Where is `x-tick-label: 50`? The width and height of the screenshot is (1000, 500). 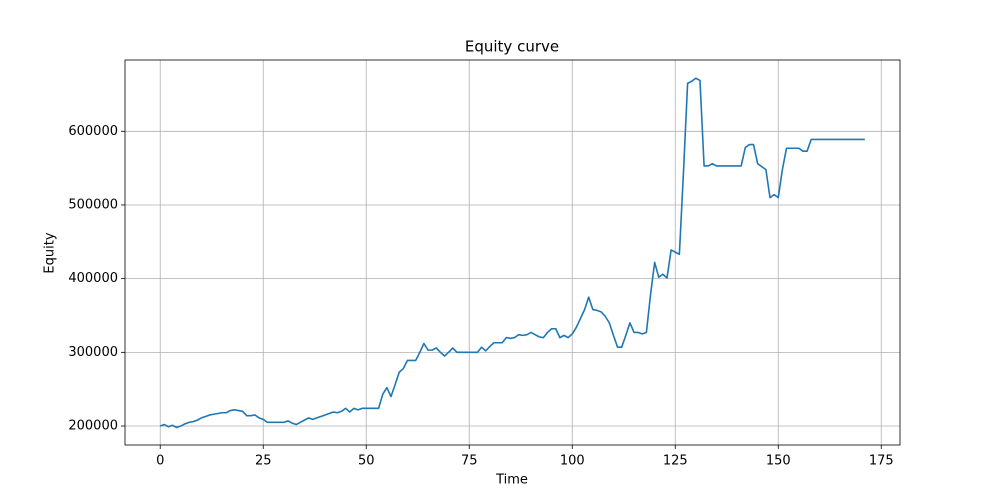 x-tick-label: 50 is located at coordinates (366, 461).